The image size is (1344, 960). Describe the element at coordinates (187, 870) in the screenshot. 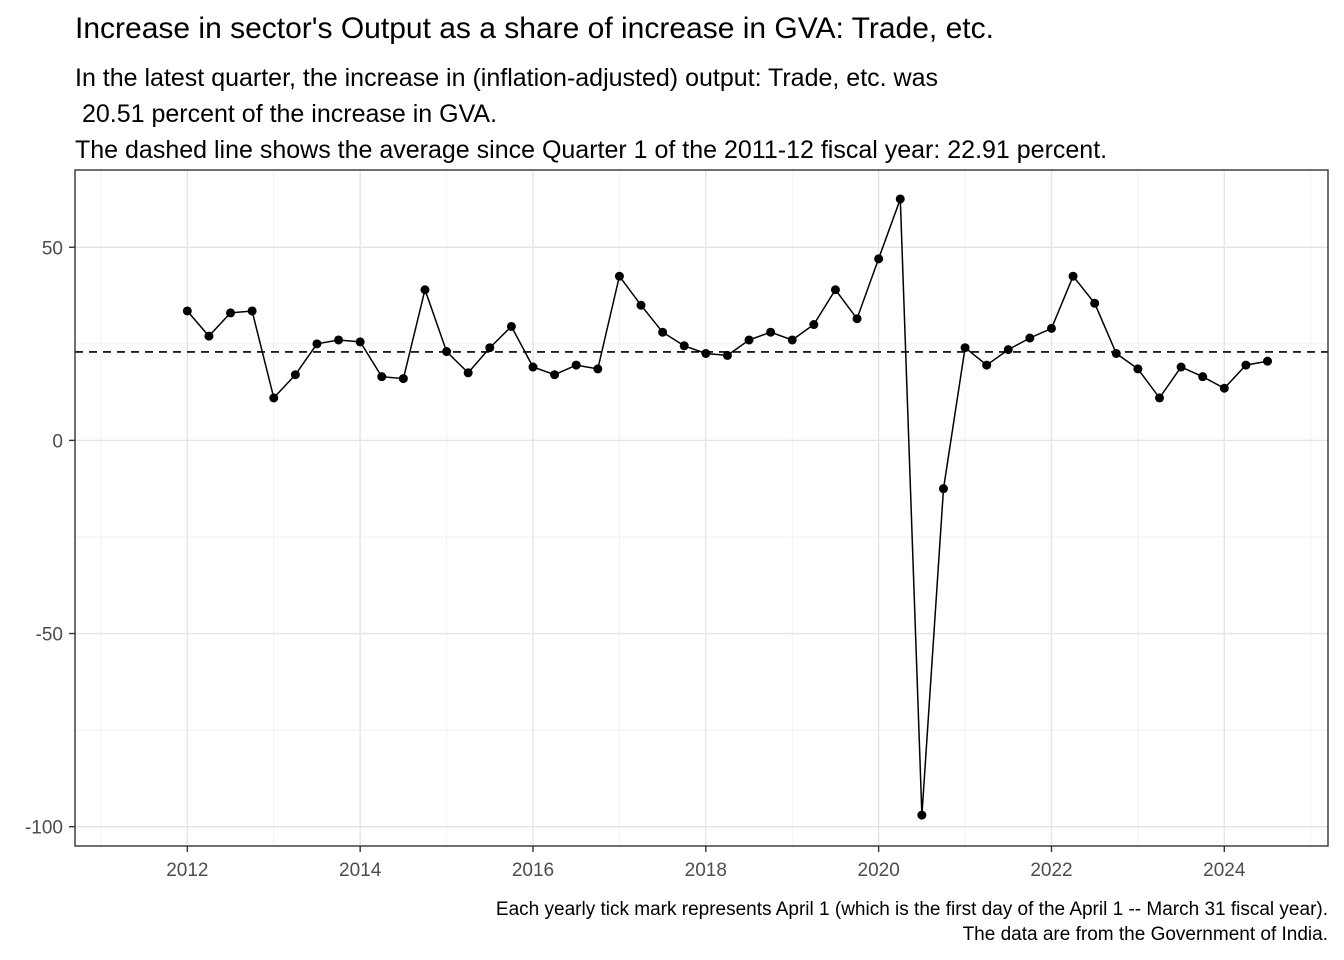

I see `x-tick-label: 2012` at that location.